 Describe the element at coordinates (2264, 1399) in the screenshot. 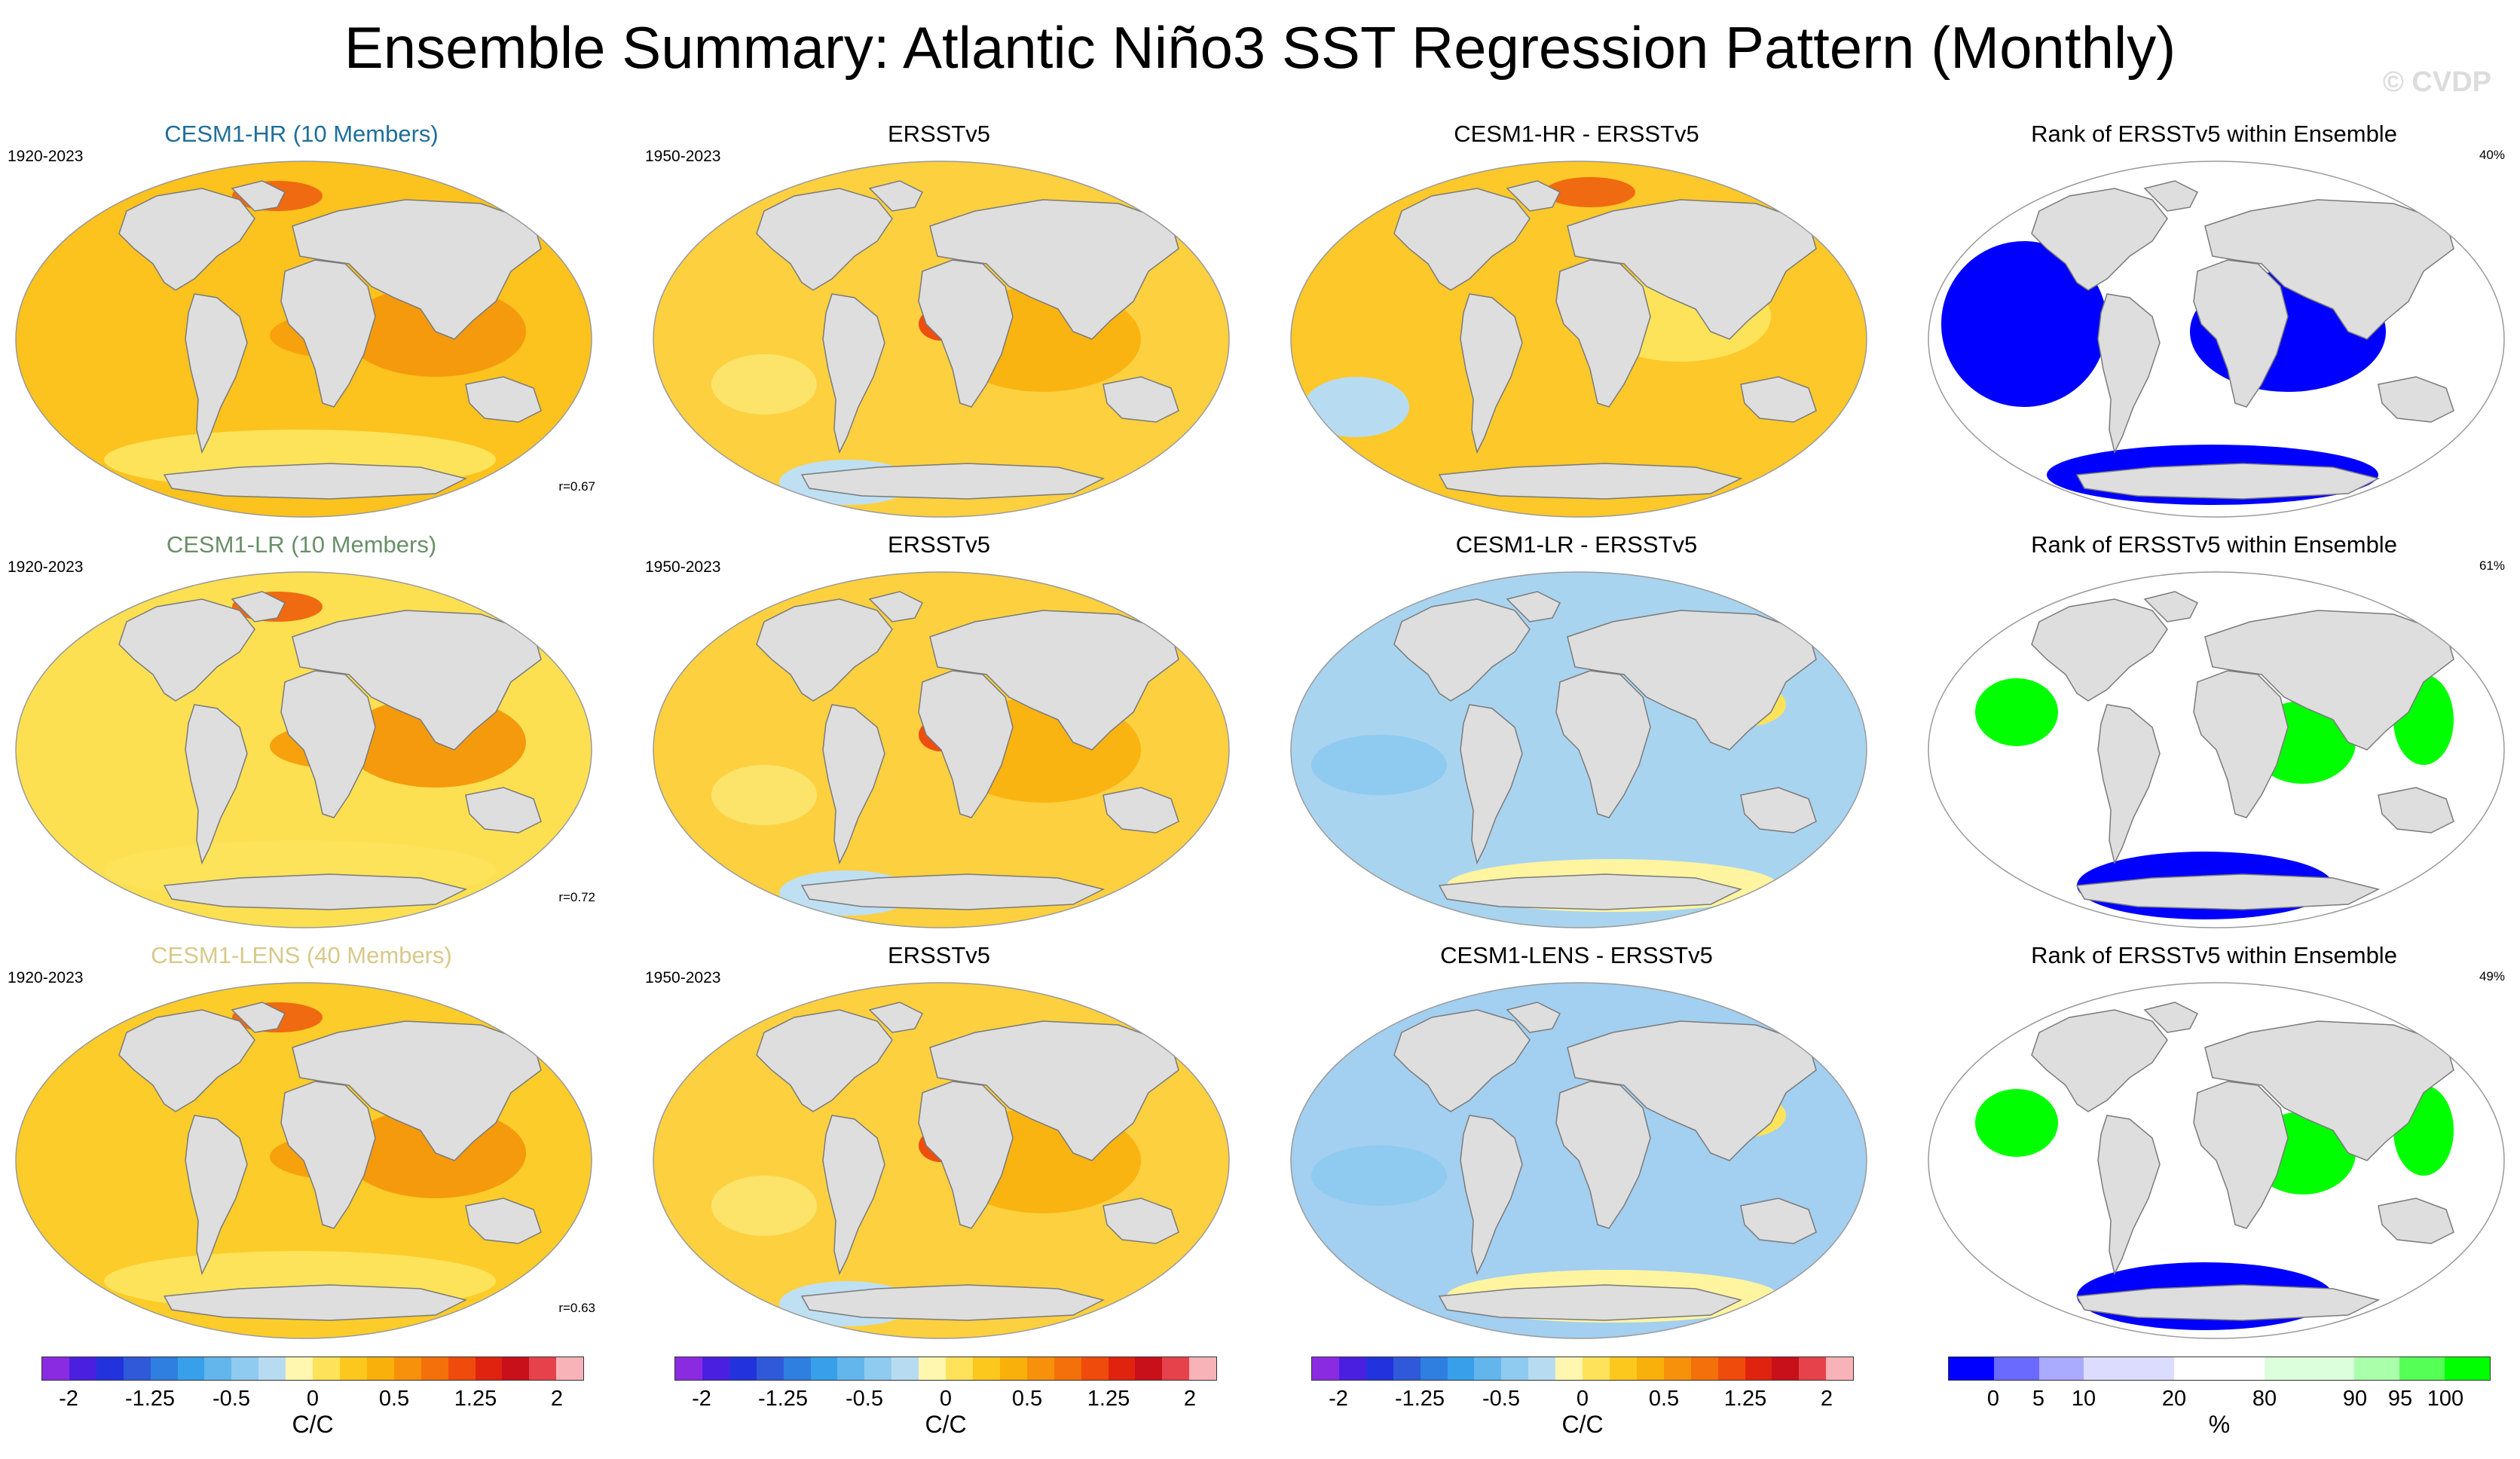

I see `colorbar-tick-label: 80` at that location.